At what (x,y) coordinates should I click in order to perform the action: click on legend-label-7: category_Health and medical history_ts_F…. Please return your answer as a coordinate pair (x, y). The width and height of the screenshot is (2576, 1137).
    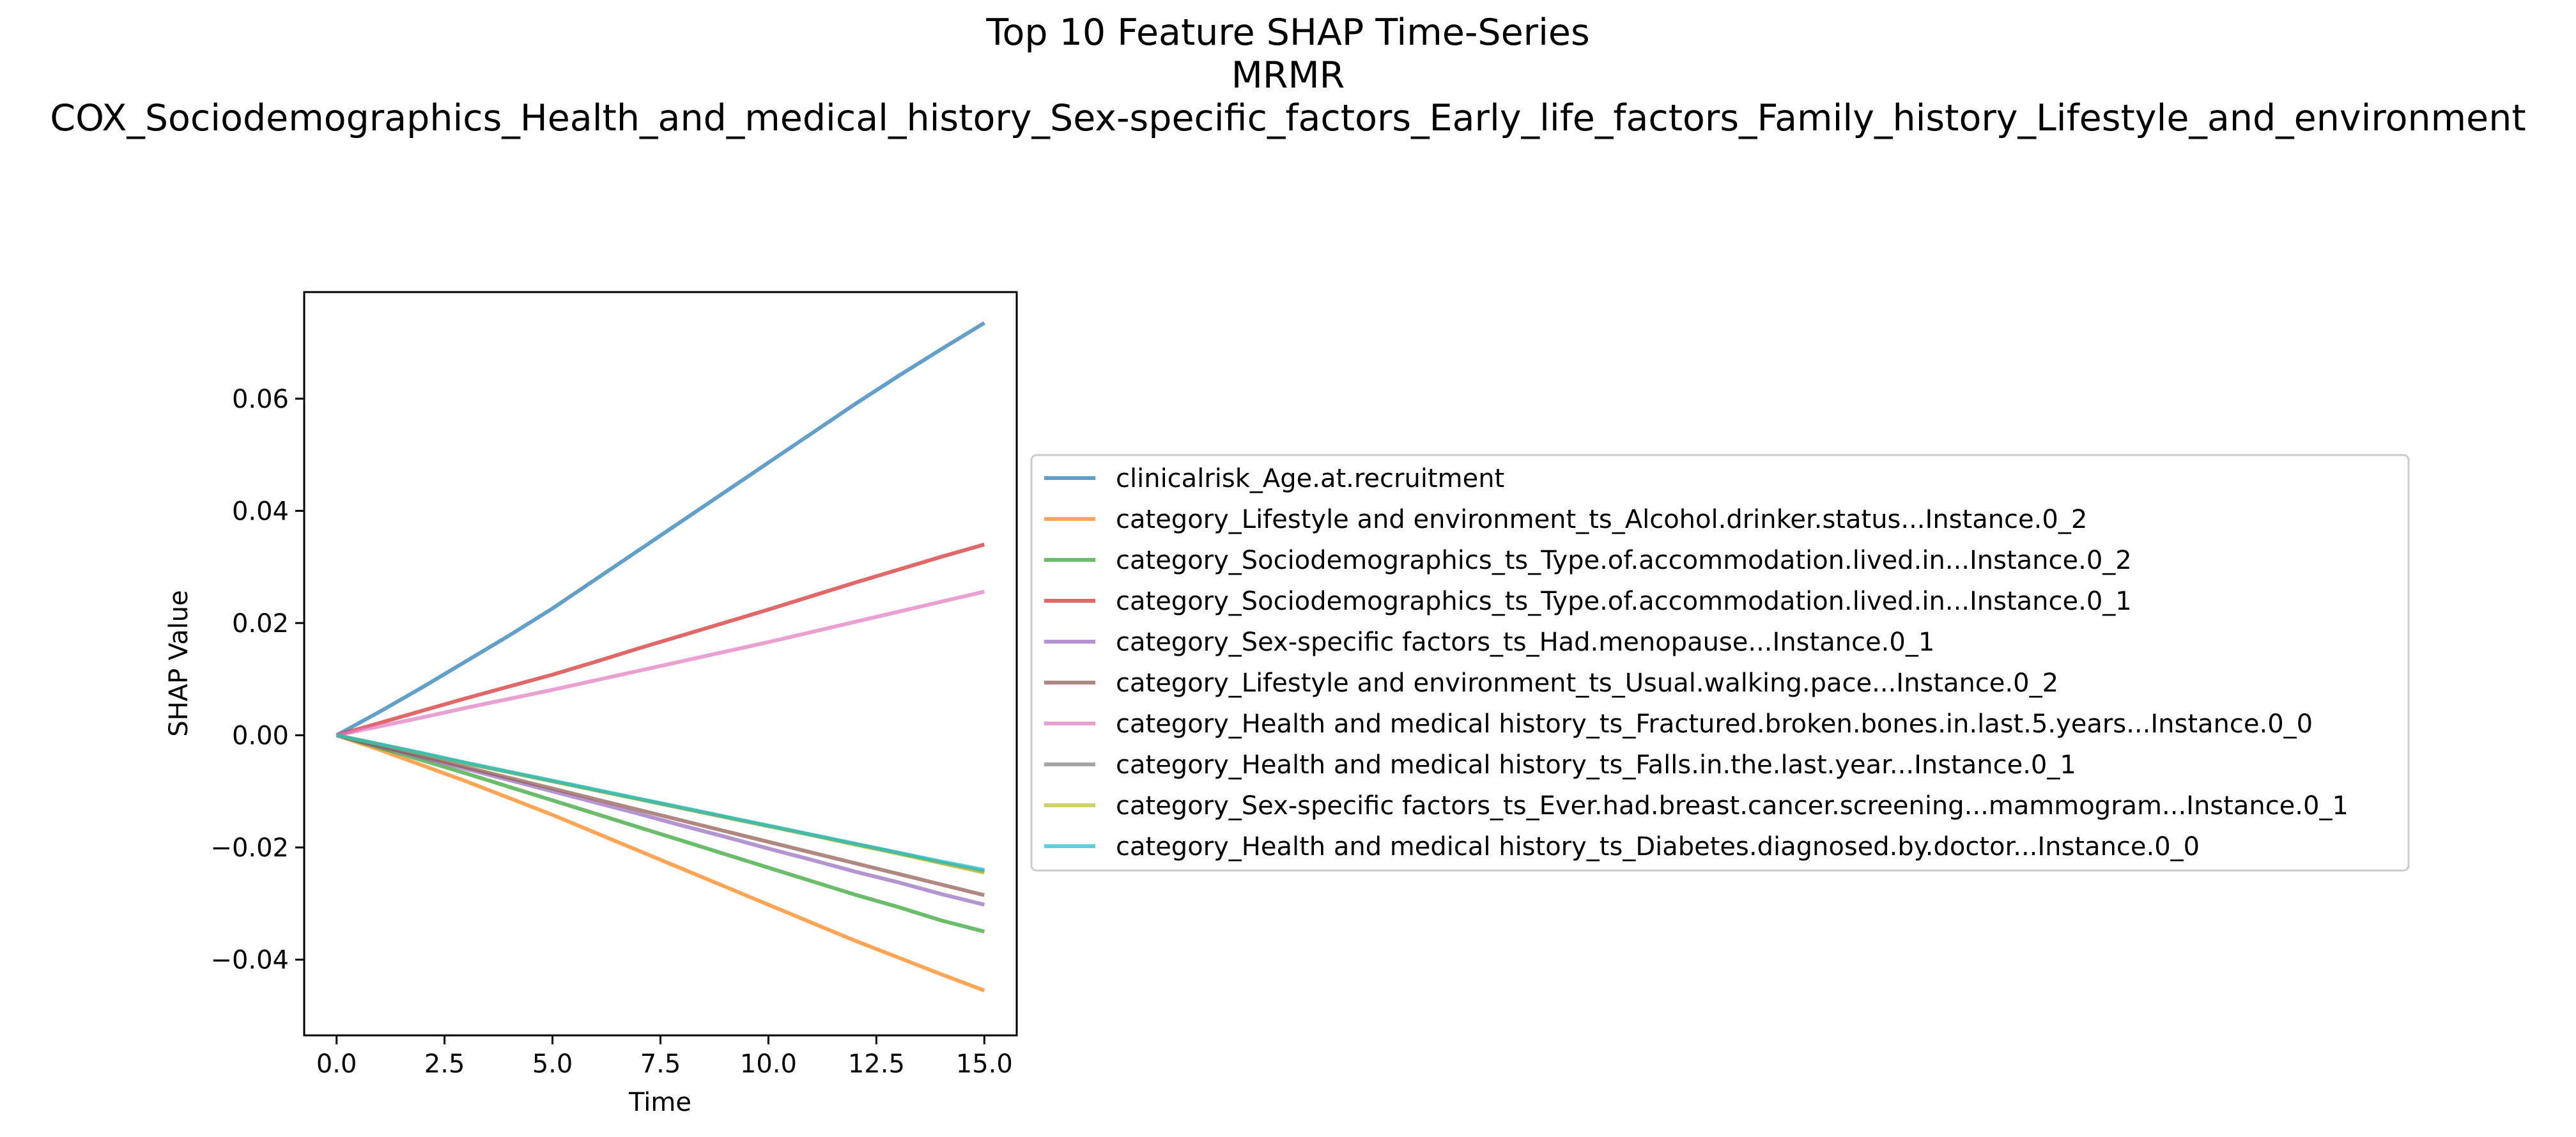
    Looking at the image, I should click on (1714, 724).